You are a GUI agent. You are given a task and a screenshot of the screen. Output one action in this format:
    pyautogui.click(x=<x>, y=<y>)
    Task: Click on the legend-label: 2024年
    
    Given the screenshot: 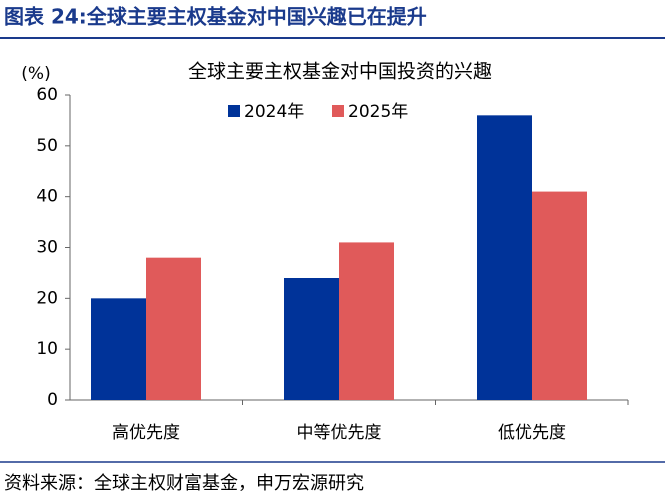 What is the action you would take?
    pyautogui.click(x=274, y=112)
    